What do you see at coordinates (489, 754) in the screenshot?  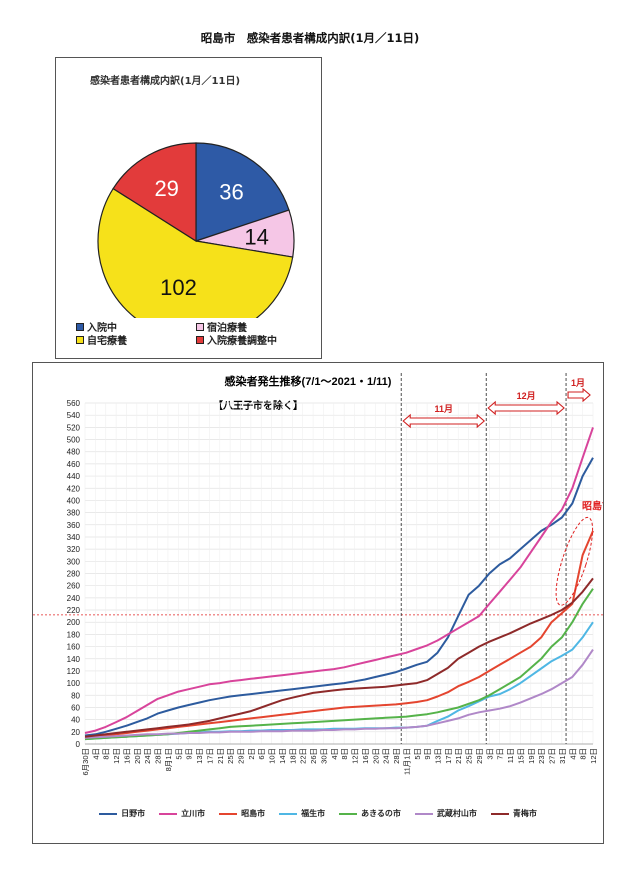 I see `x-tick-label-39: 3日` at bounding box center [489, 754].